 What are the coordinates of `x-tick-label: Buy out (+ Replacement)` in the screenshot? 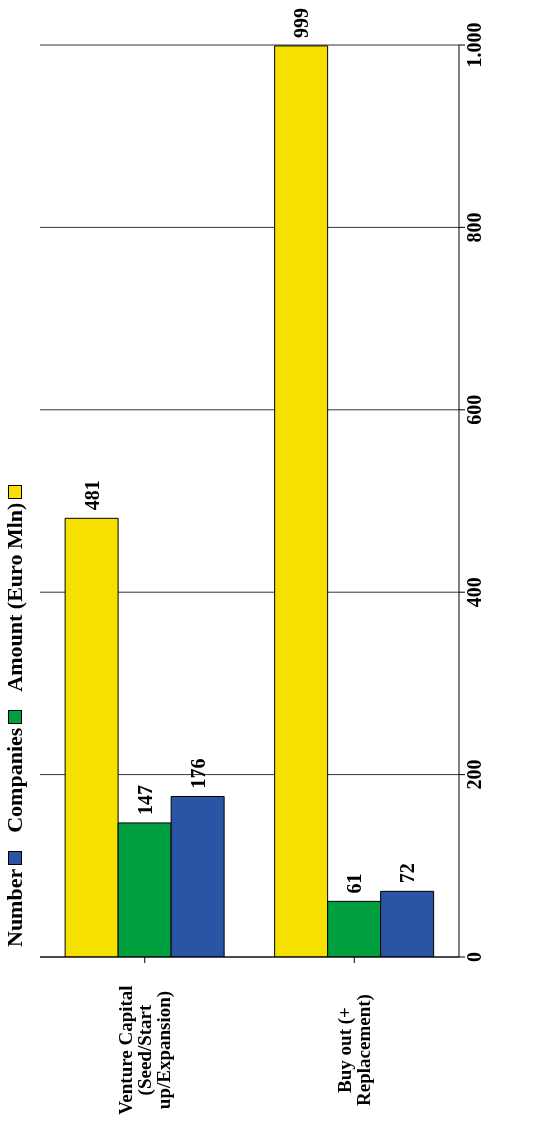 It's located at (355, 1050).